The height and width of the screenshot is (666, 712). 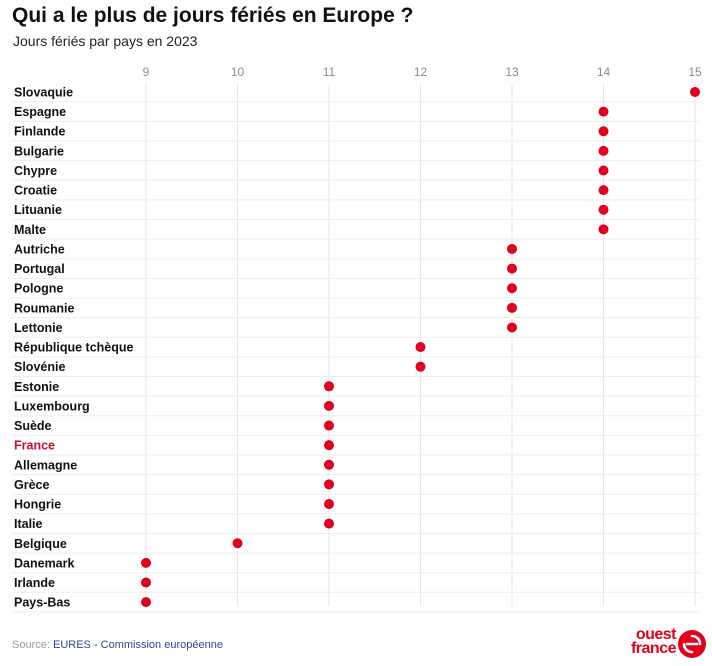 What do you see at coordinates (653, 648) in the screenshot?
I see `logo-line-2: france` at bounding box center [653, 648].